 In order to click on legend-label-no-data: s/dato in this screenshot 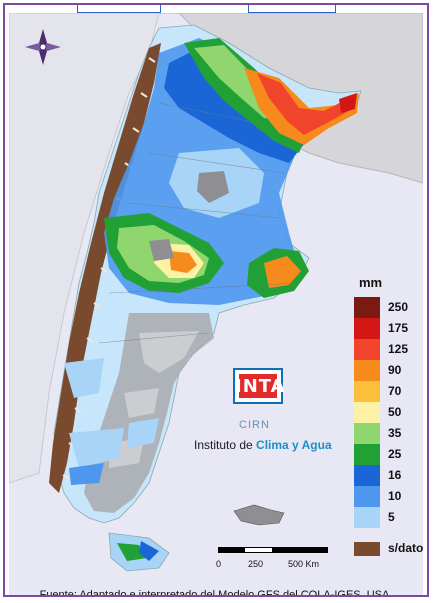, I will do `click(406, 548)`.